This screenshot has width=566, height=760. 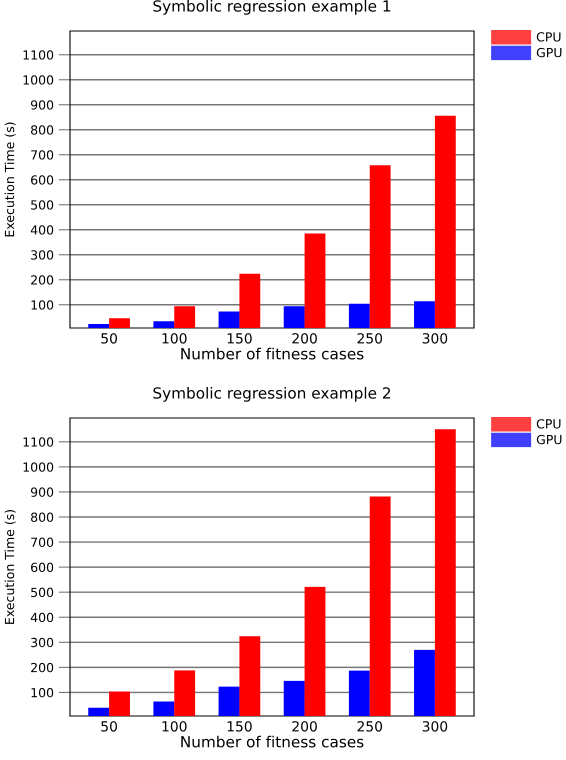 What do you see at coordinates (271, 7) in the screenshot?
I see `chart-title: Symbolic regression example 1` at bounding box center [271, 7].